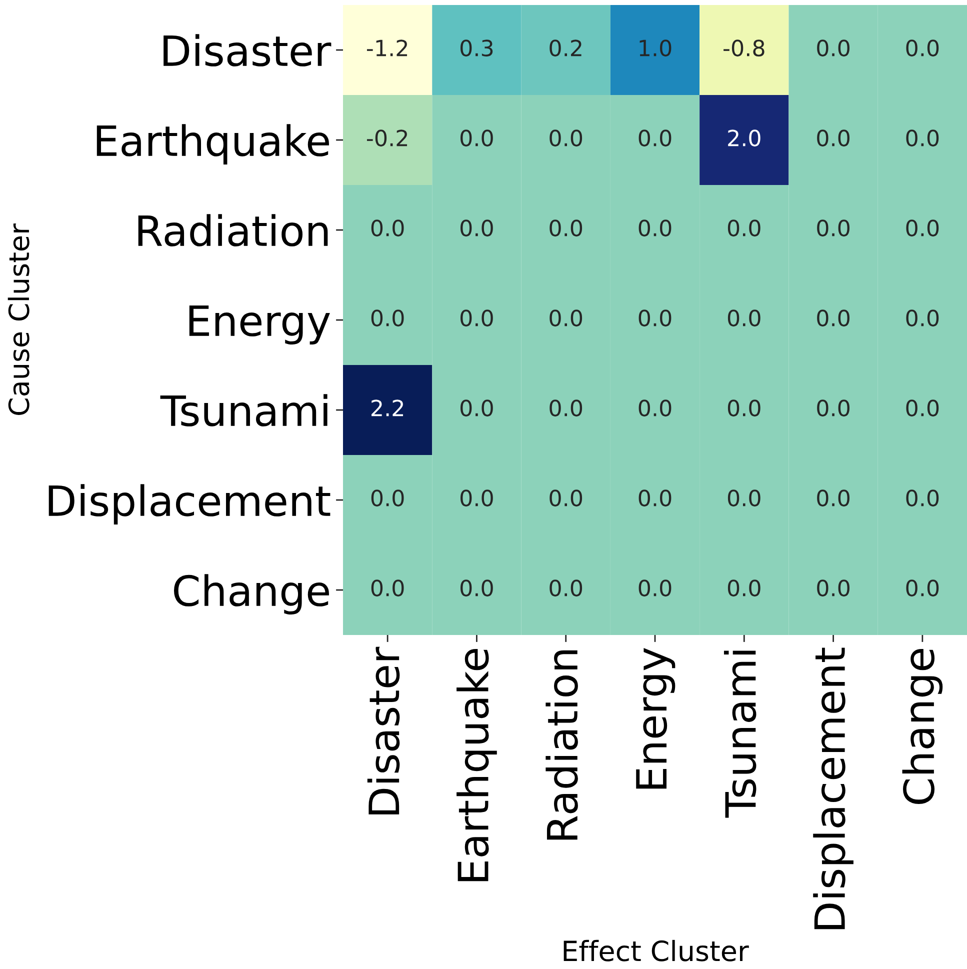  Describe the element at coordinates (212, 144) in the screenshot. I see `y-tick-label: Earthquake` at that location.